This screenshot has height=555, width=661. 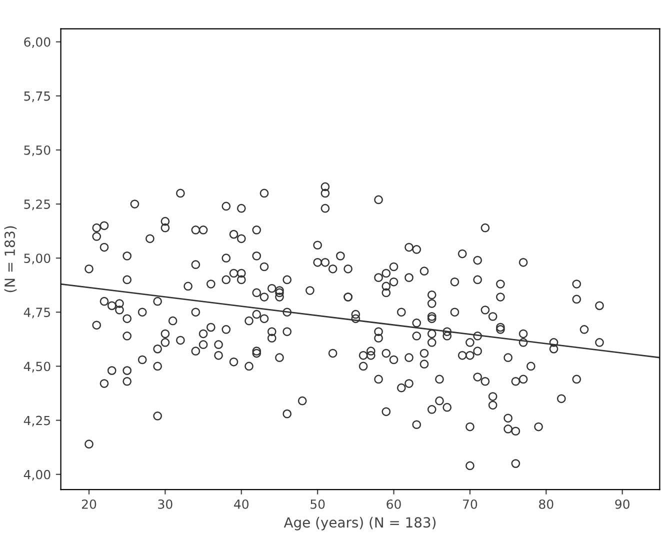 I want to click on x-axis-title: Age (years) (N = 183), so click(x=360, y=523).